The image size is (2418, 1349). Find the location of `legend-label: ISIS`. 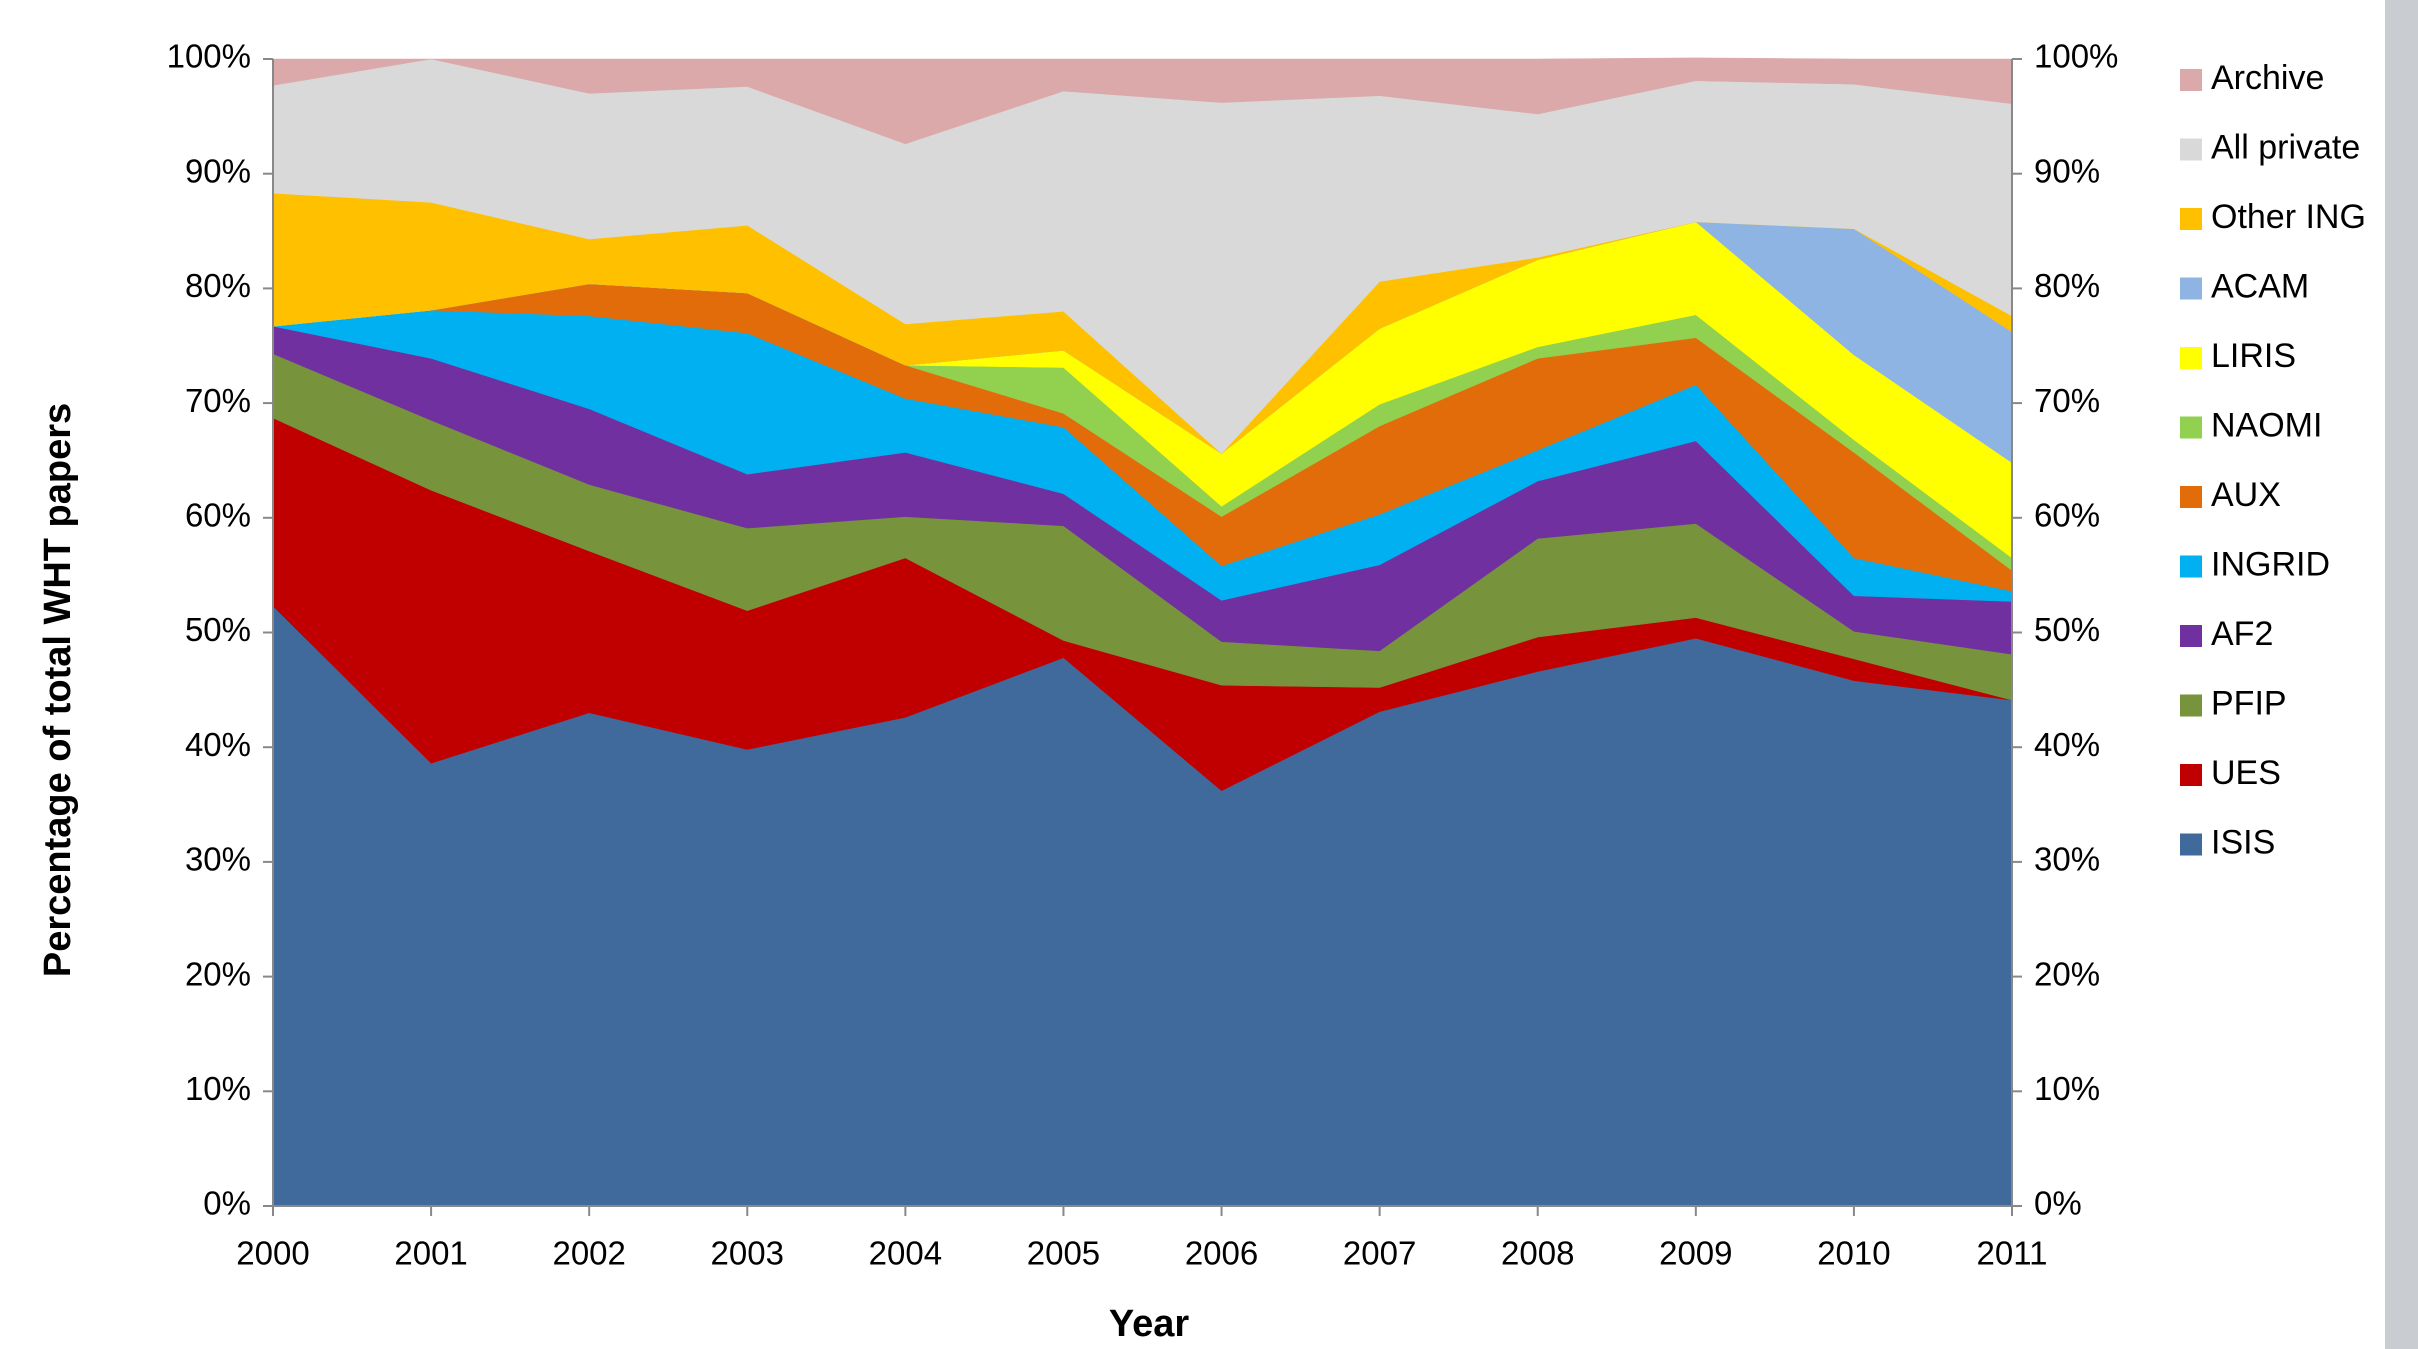

legend-label: ISIS is located at coordinates (2243, 842).